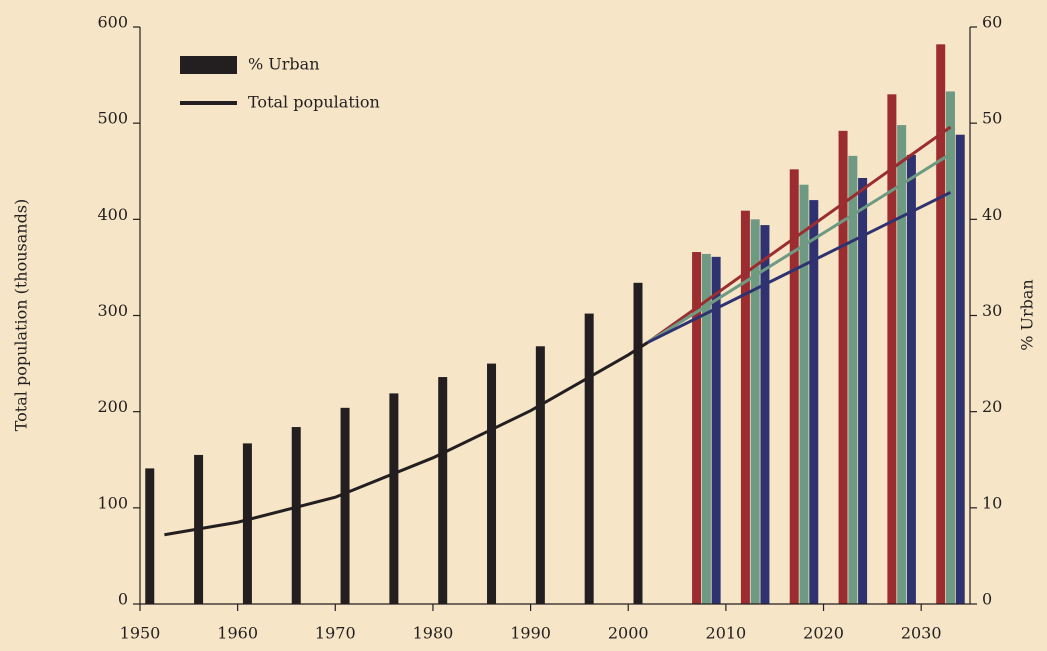 This screenshot has height=651, width=1047. What do you see at coordinates (112, 214) in the screenshot?
I see `y-tick-label: 400` at bounding box center [112, 214].